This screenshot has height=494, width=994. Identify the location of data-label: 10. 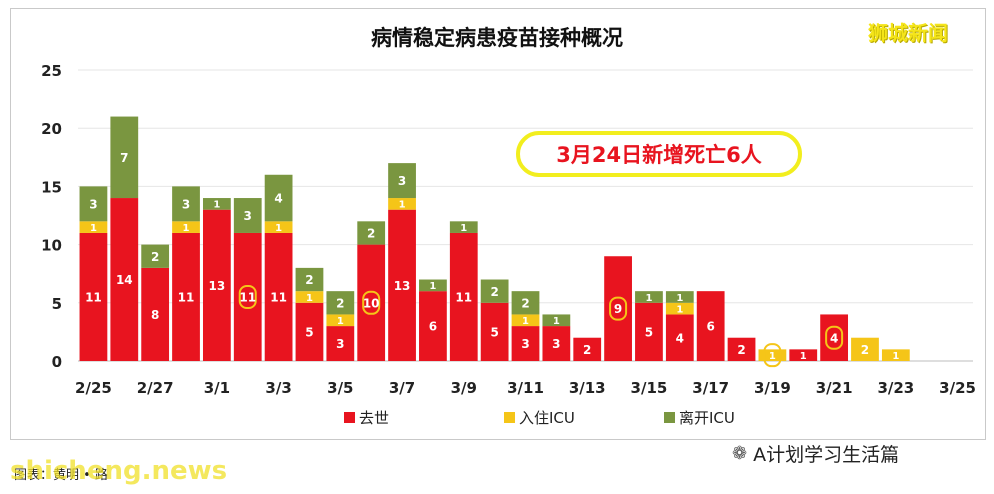
(371, 303).